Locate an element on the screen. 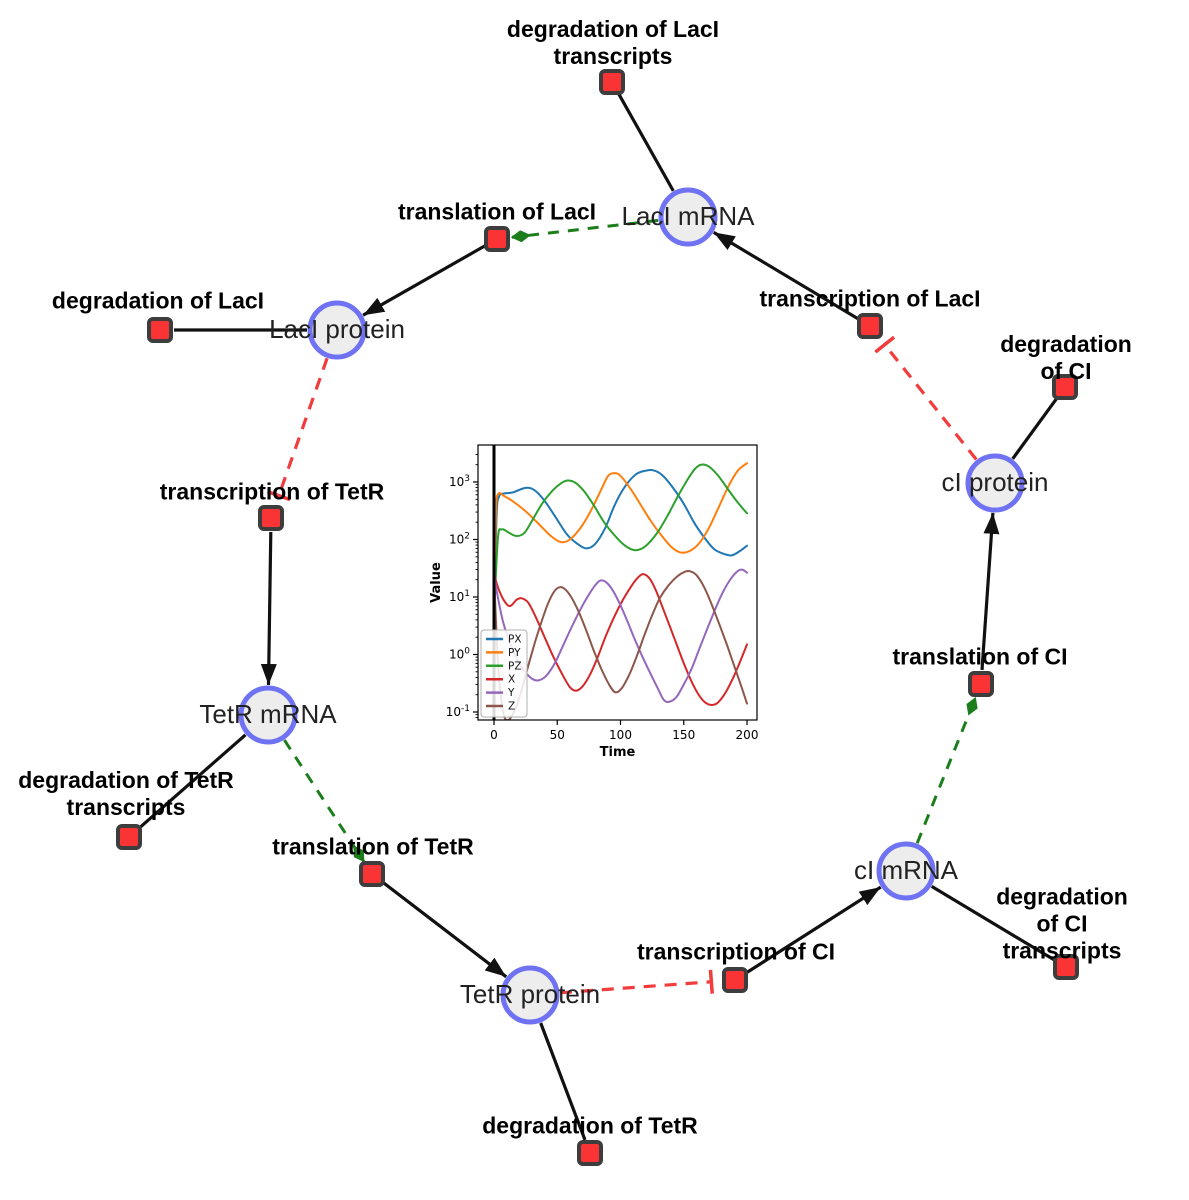  edge-laci-protein-to-transcription-tetr-inhibition is located at coordinates (297, 429).